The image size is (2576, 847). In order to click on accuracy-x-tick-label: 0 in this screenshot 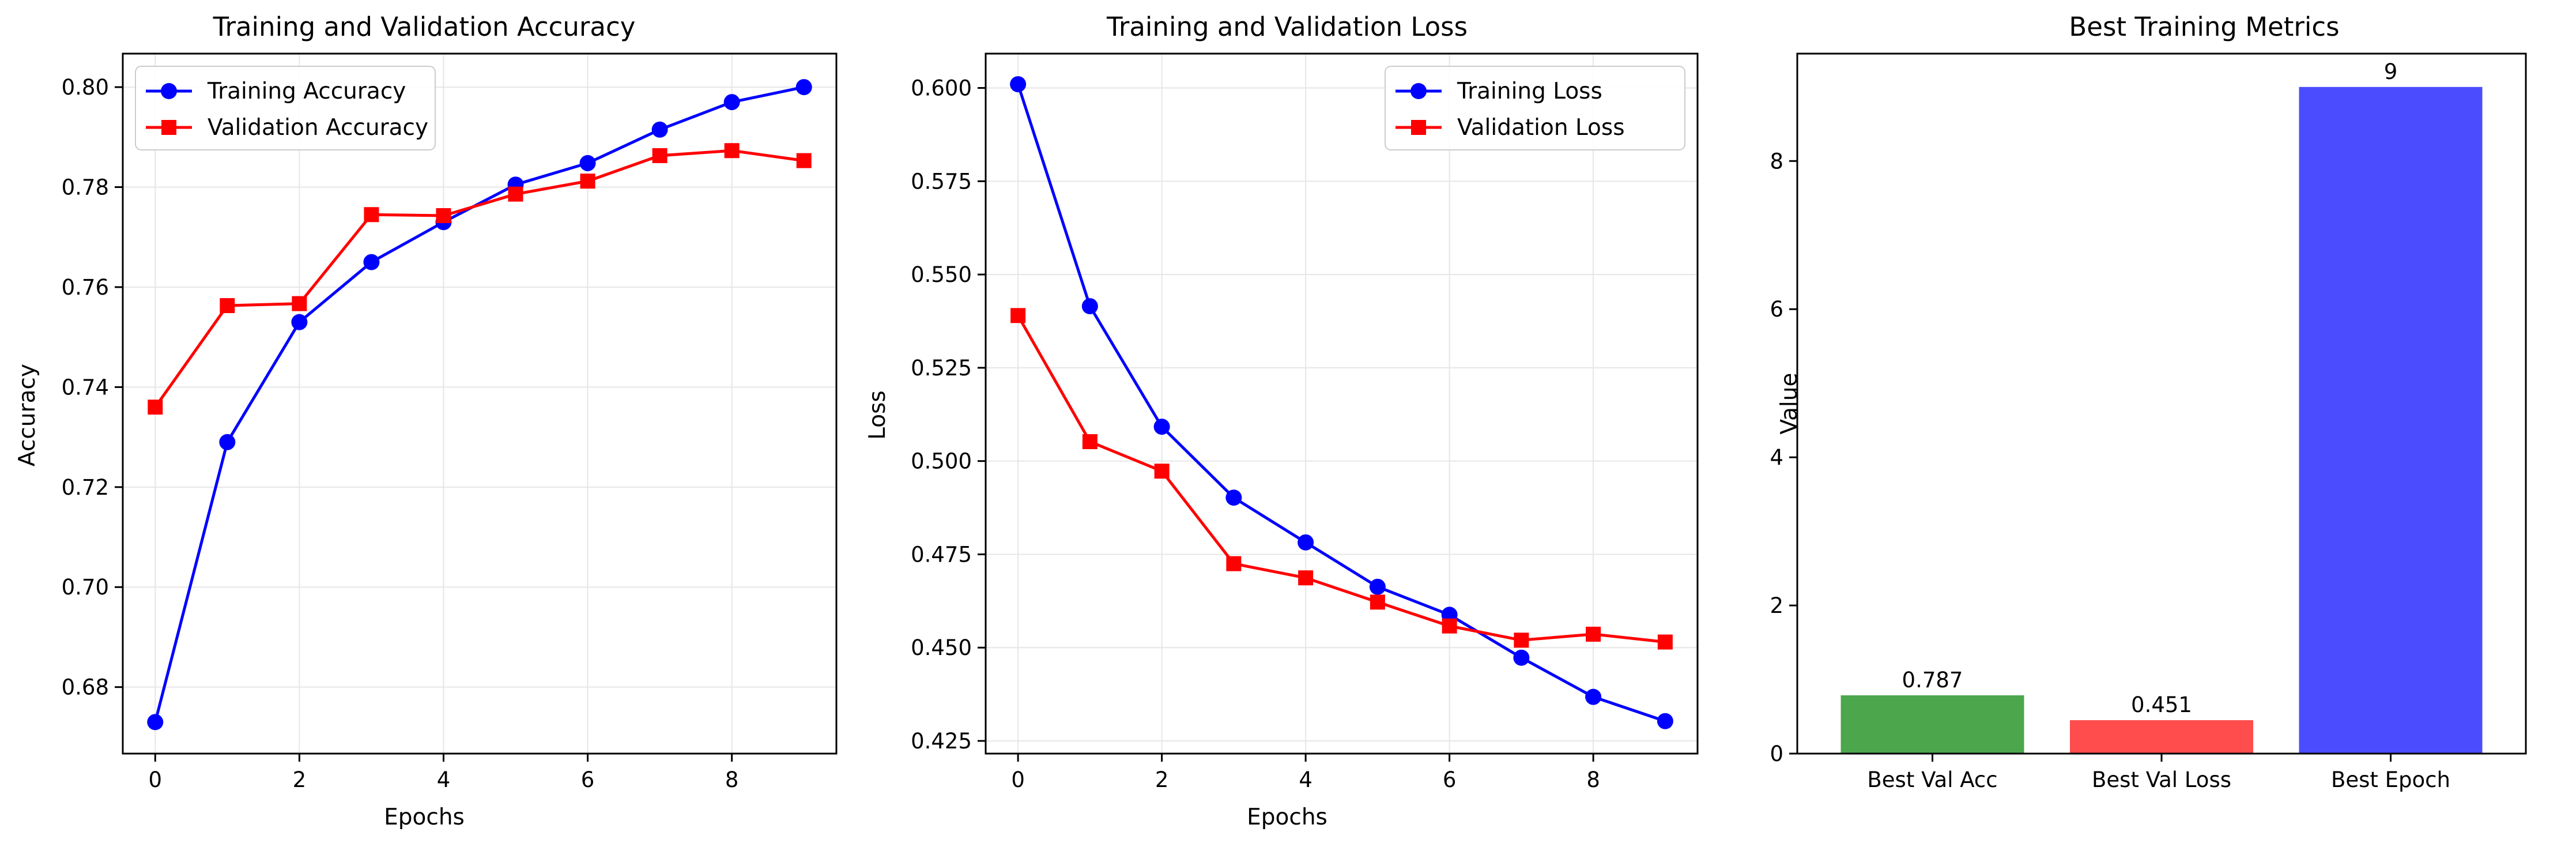, I will do `click(155, 779)`.